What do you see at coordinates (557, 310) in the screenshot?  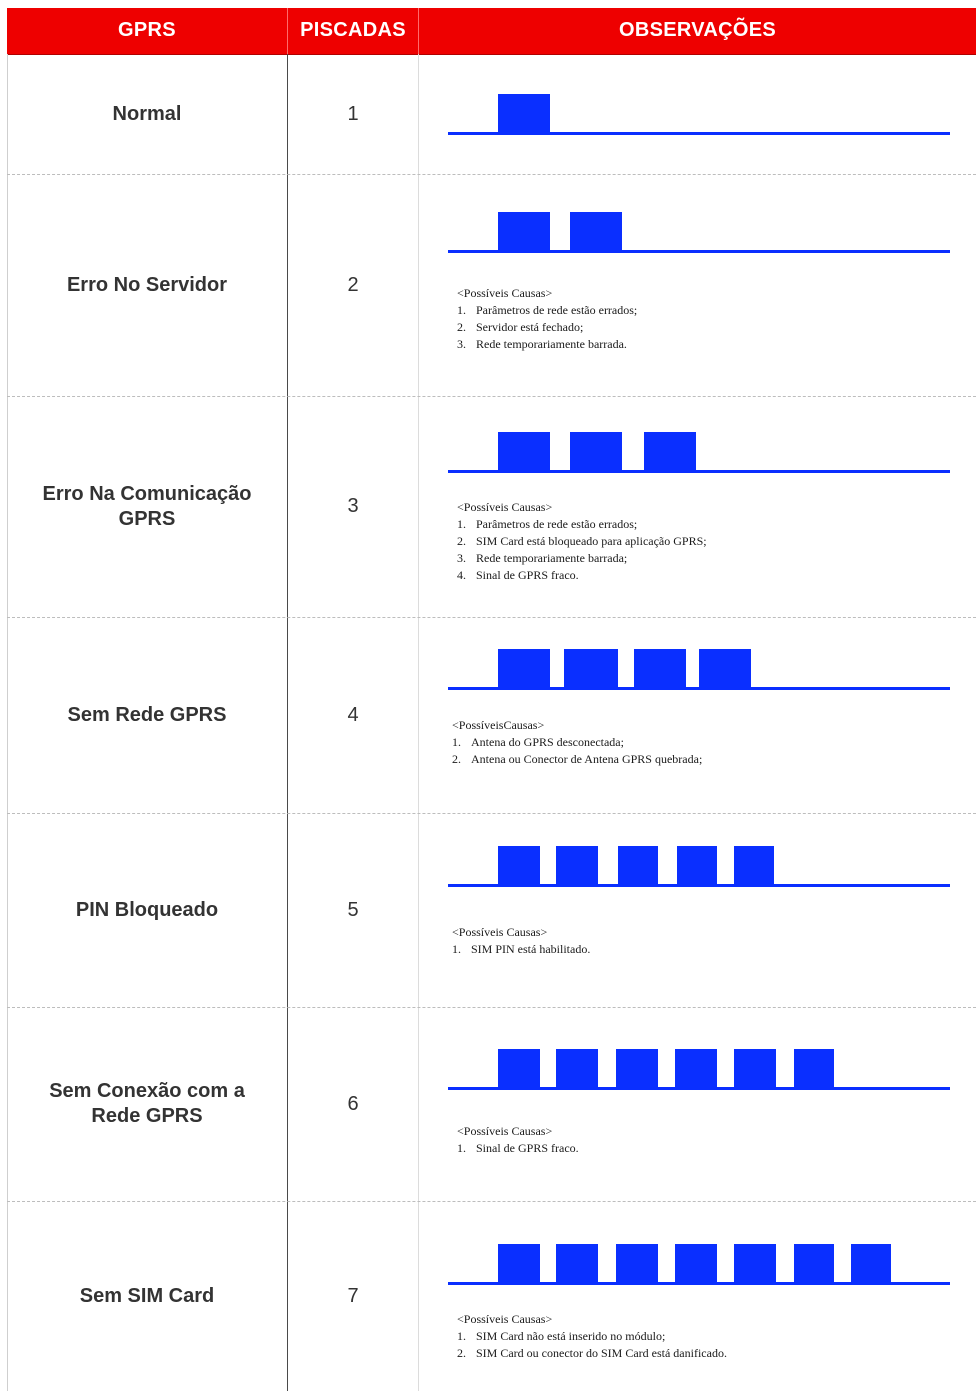 I see `cause-text: Parâmetros de rede estão errados;` at bounding box center [557, 310].